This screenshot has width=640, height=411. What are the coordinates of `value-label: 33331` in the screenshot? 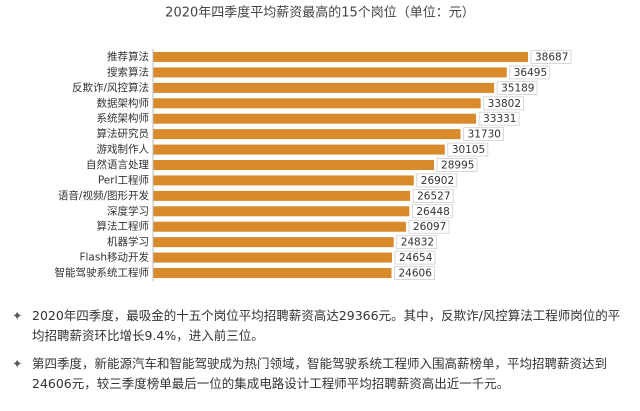 It's located at (499, 119).